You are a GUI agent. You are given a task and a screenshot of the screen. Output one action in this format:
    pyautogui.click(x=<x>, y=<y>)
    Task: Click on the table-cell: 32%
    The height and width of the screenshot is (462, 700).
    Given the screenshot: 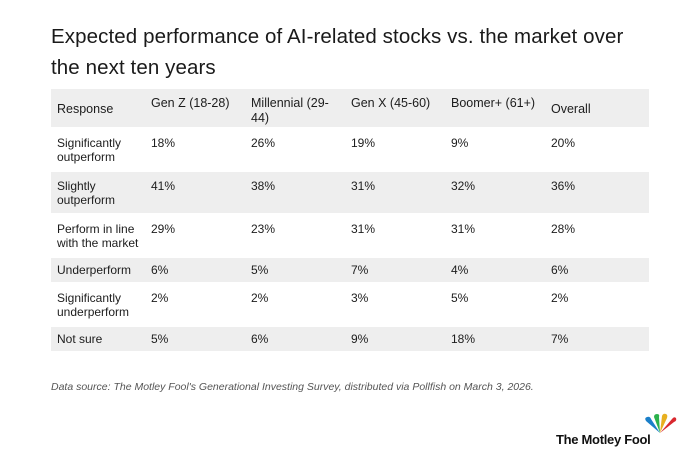 What is the action you would take?
    pyautogui.click(x=495, y=193)
    